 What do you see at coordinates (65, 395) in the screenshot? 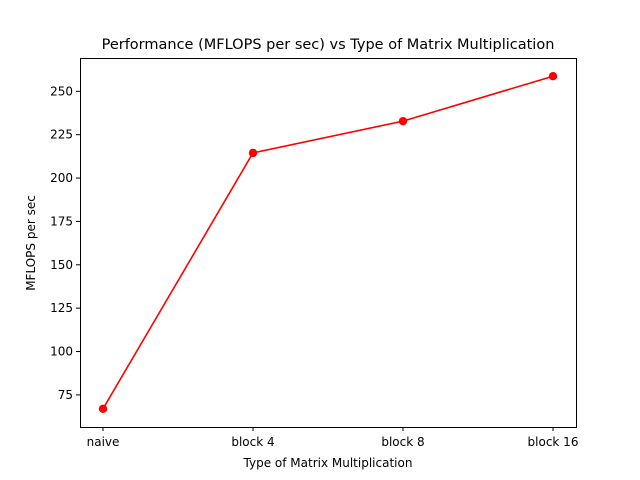
I see `y-tick-label: 75` at bounding box center [65, 395].